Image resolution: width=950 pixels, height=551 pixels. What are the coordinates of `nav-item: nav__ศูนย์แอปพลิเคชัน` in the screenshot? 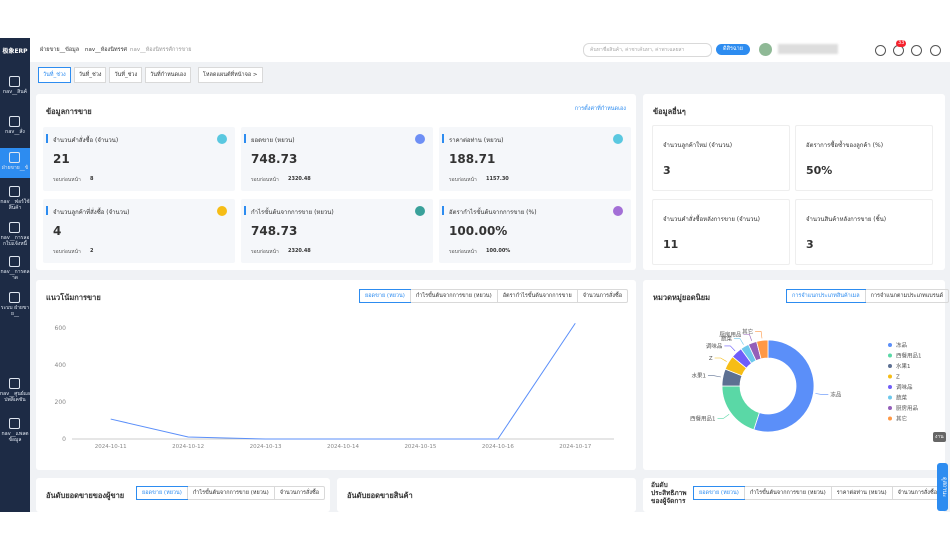 It's located at (15, 397).